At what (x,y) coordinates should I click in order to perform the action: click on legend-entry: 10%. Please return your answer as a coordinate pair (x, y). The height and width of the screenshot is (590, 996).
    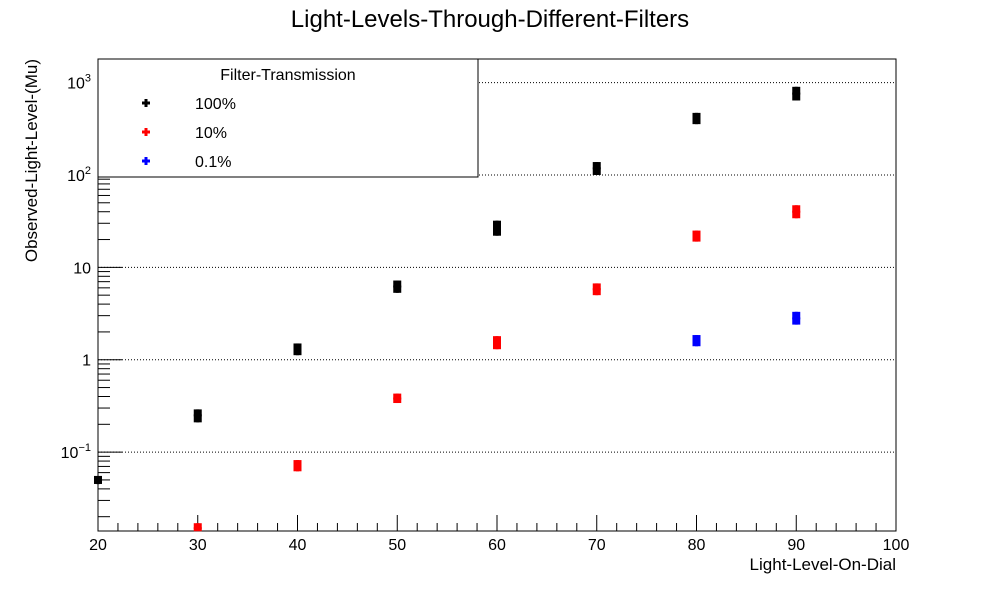
    Looking at the image, I should click on (184, 133).